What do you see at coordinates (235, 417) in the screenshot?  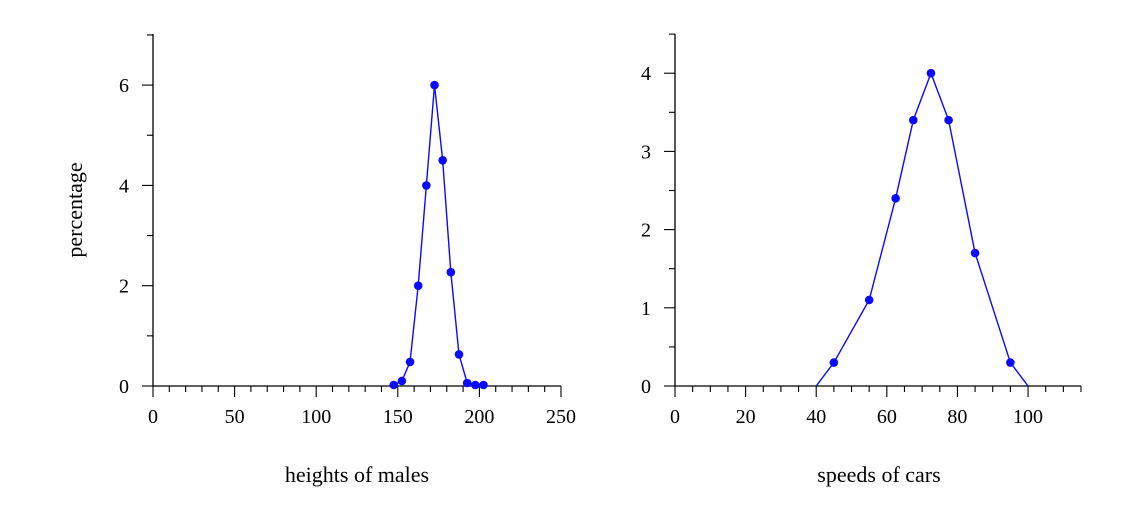 I see `x-tick-label: 50` at bounding box center [235, 417].